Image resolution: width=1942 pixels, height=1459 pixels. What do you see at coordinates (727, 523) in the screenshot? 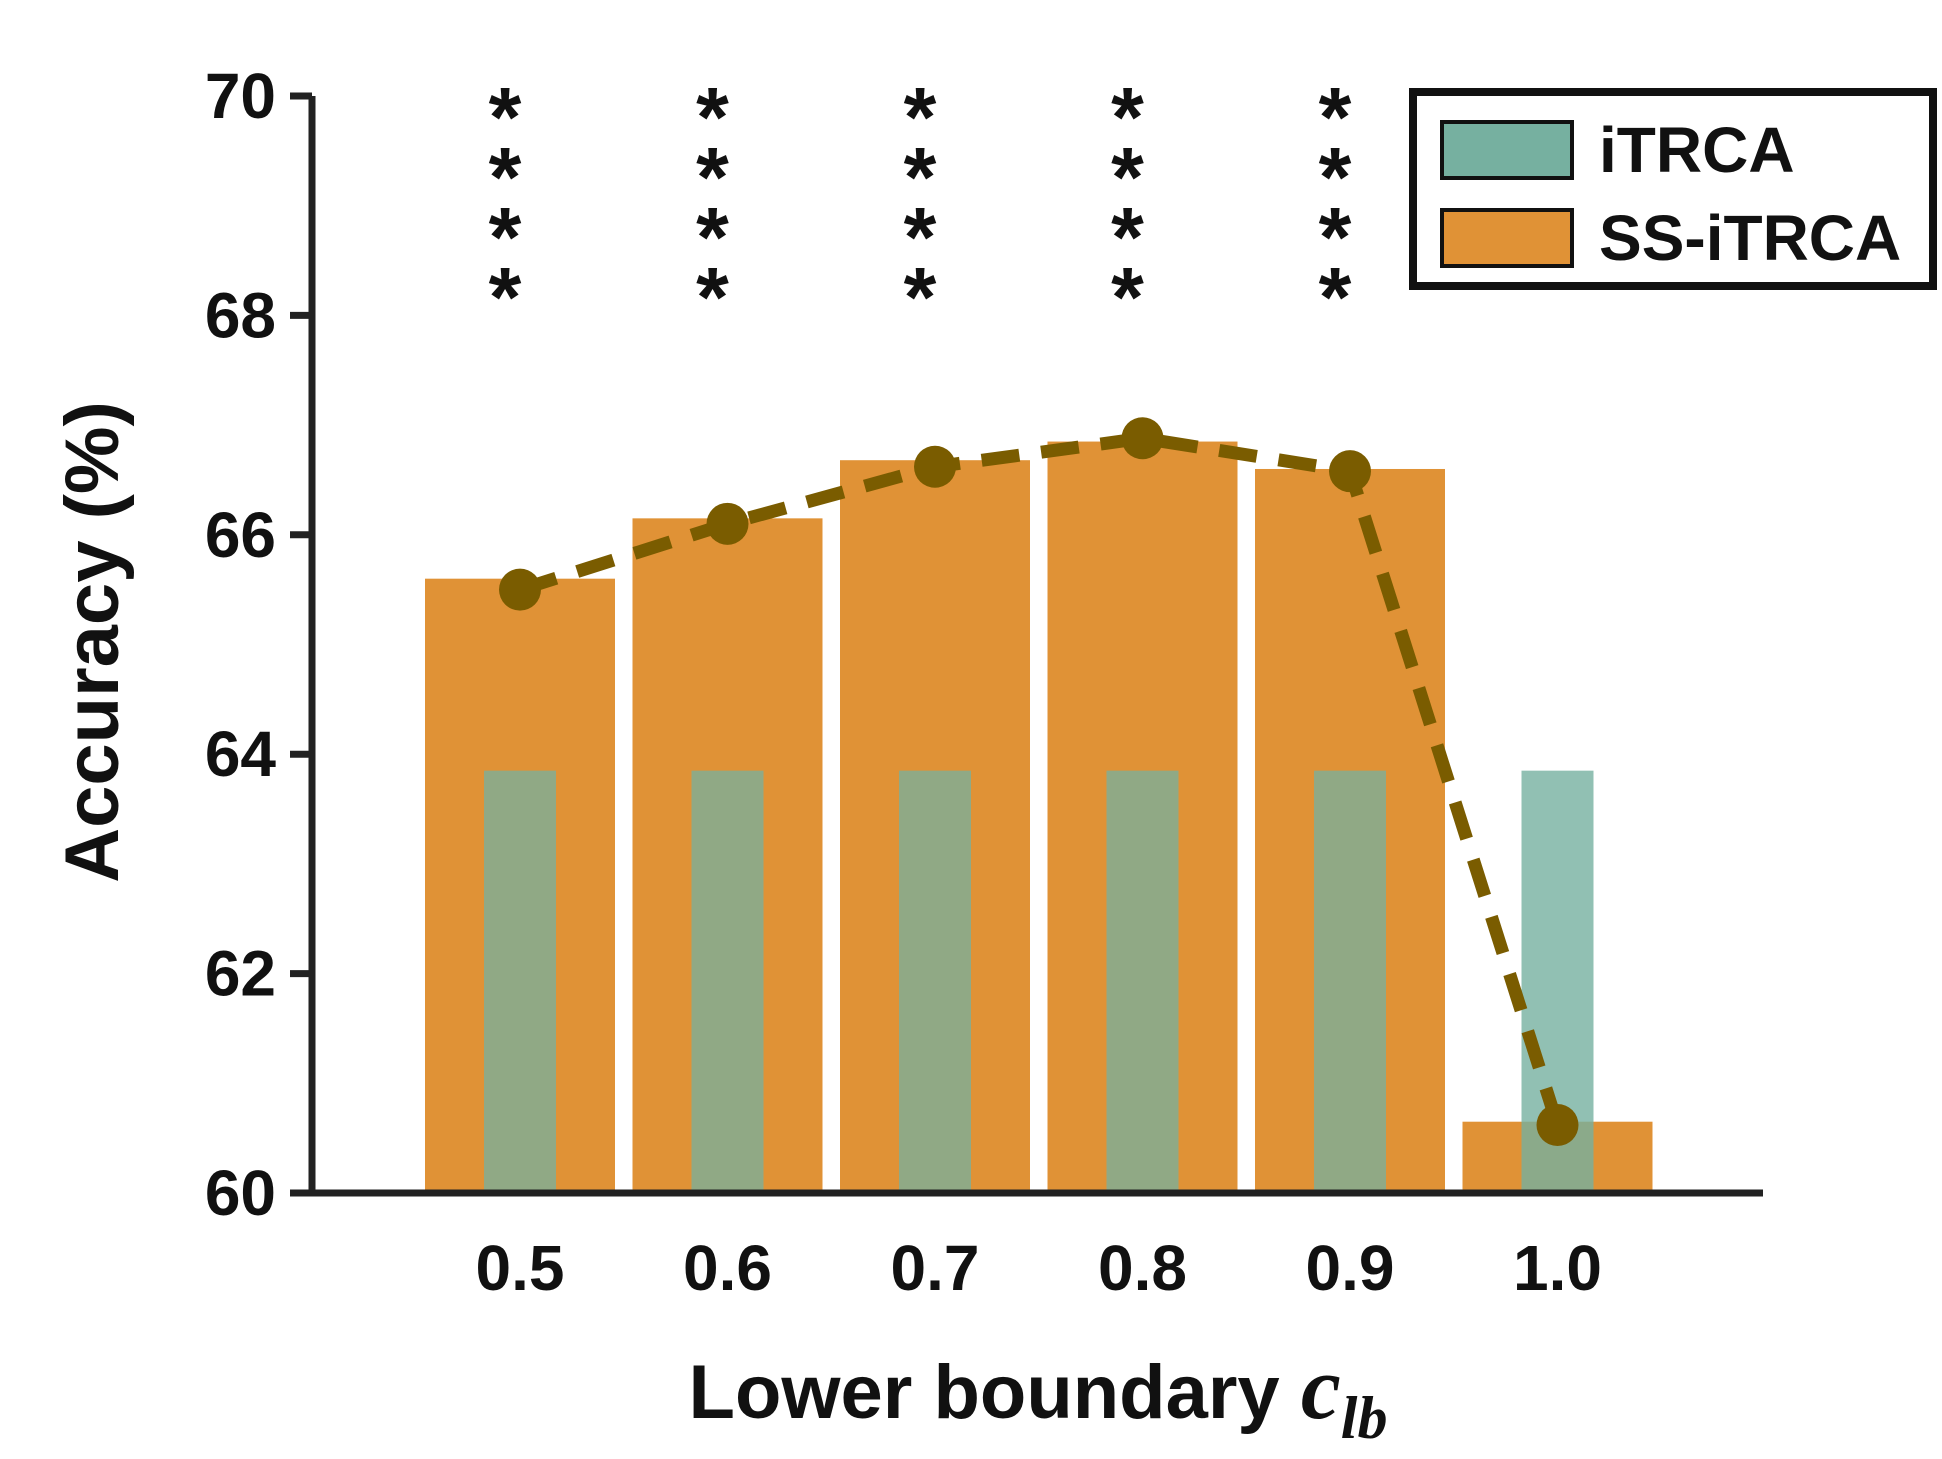
I see `line-marker-0.6` at bounding box center [727, 523].